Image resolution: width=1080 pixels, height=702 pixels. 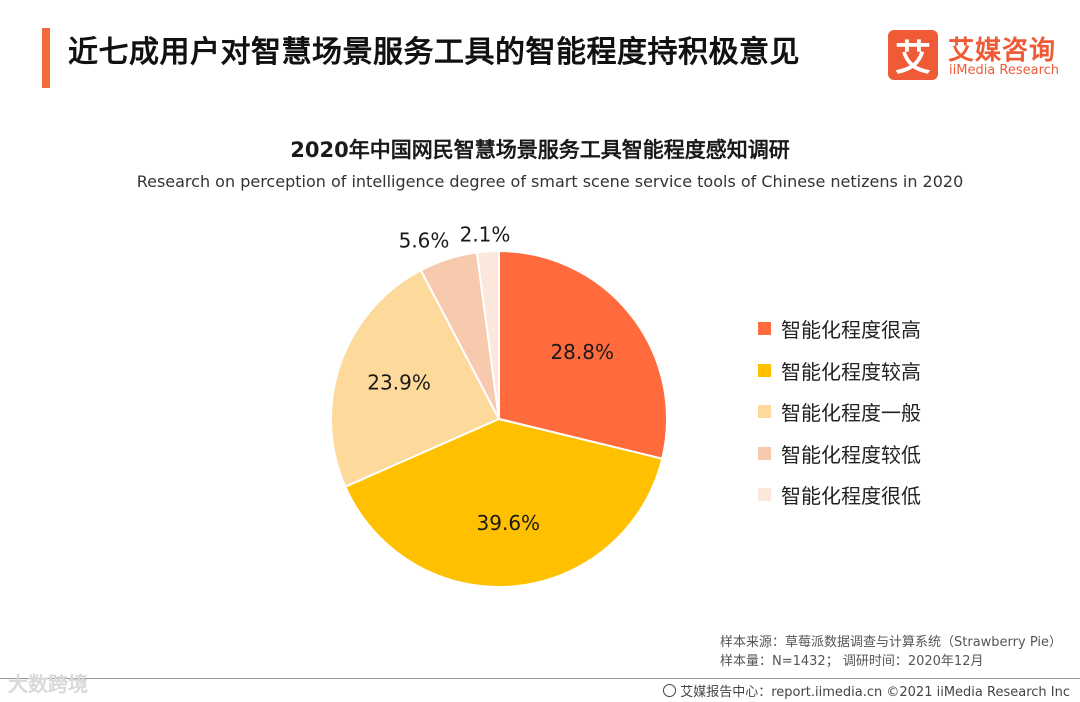 What do you see at coordinates (424, 241) in the screenshot?
I see `slice-label-4: 5.6%` at bounding box center [424, 241].